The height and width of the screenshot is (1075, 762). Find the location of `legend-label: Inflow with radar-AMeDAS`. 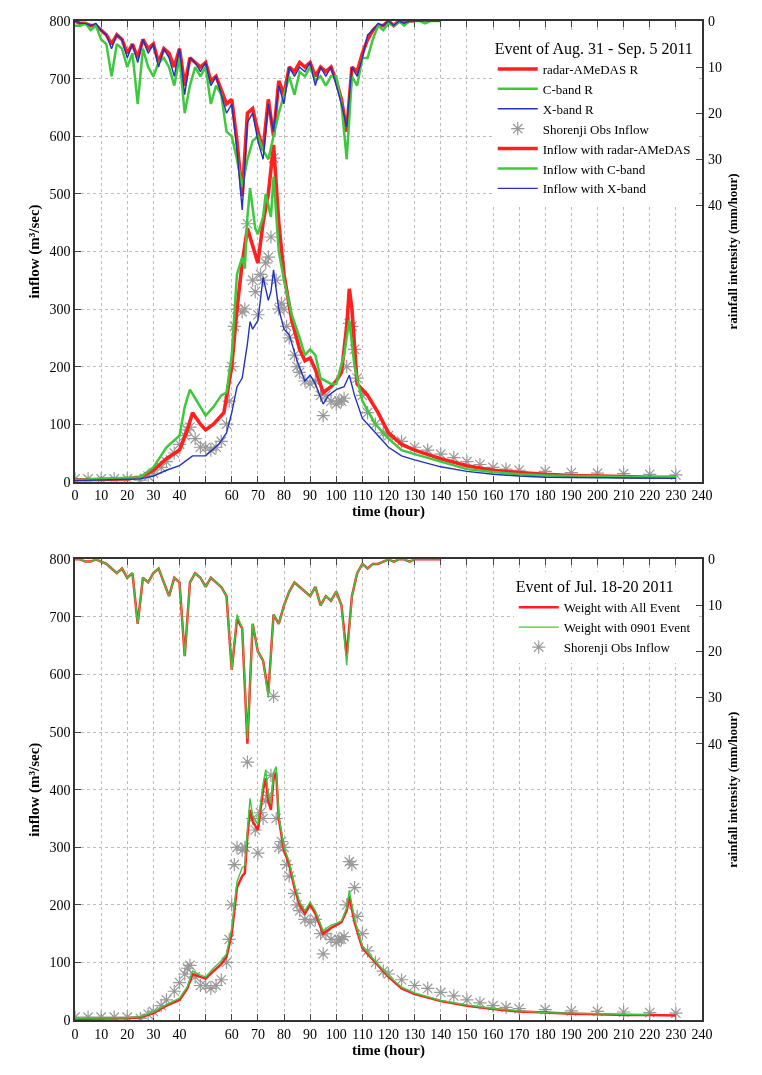

legend-label: Inflow with radar-AMeDAS is located at coordinates (616, 149).